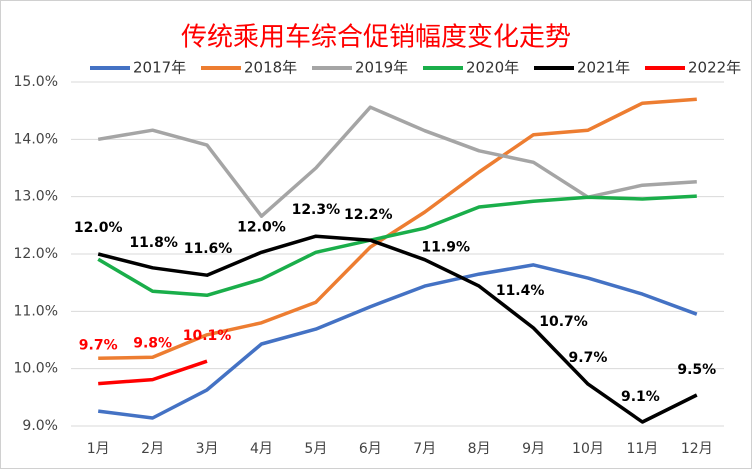 Image resolution: width=752 pixels, height=469 pixels. What do you see at coordinates (270, 68) in the screenshot?
I see `legend-label: 2018年` at bounding box center [270, 68].